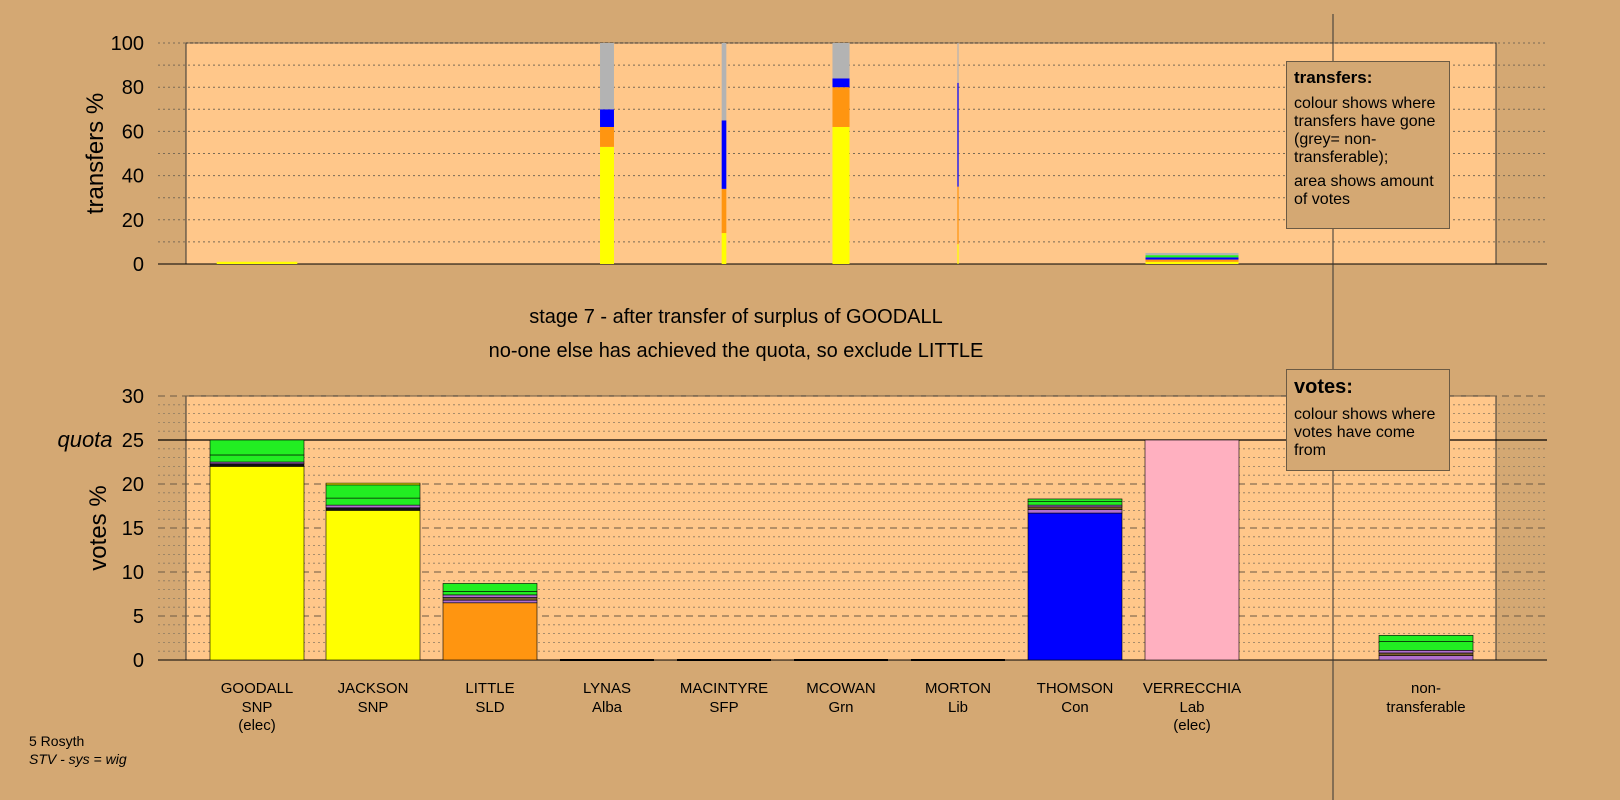  What do you see at coordinates (1333, 77) in the screenshot?
I see `transfers-legend-title: transfers:` at bounding box center [1333, 77].